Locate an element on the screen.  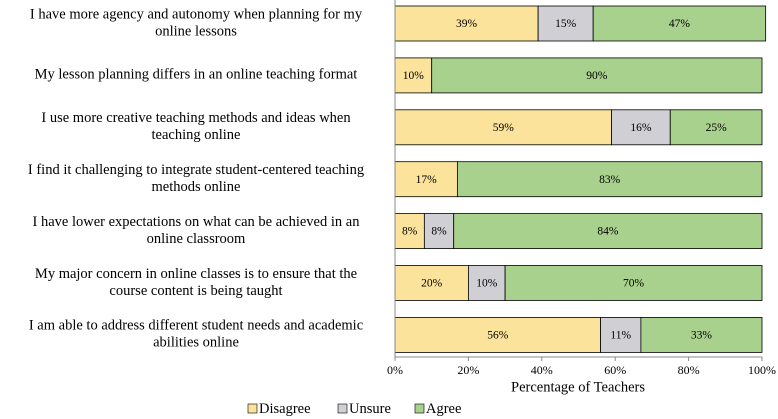
legend-label: Agree is located at coordinates (443, 409).